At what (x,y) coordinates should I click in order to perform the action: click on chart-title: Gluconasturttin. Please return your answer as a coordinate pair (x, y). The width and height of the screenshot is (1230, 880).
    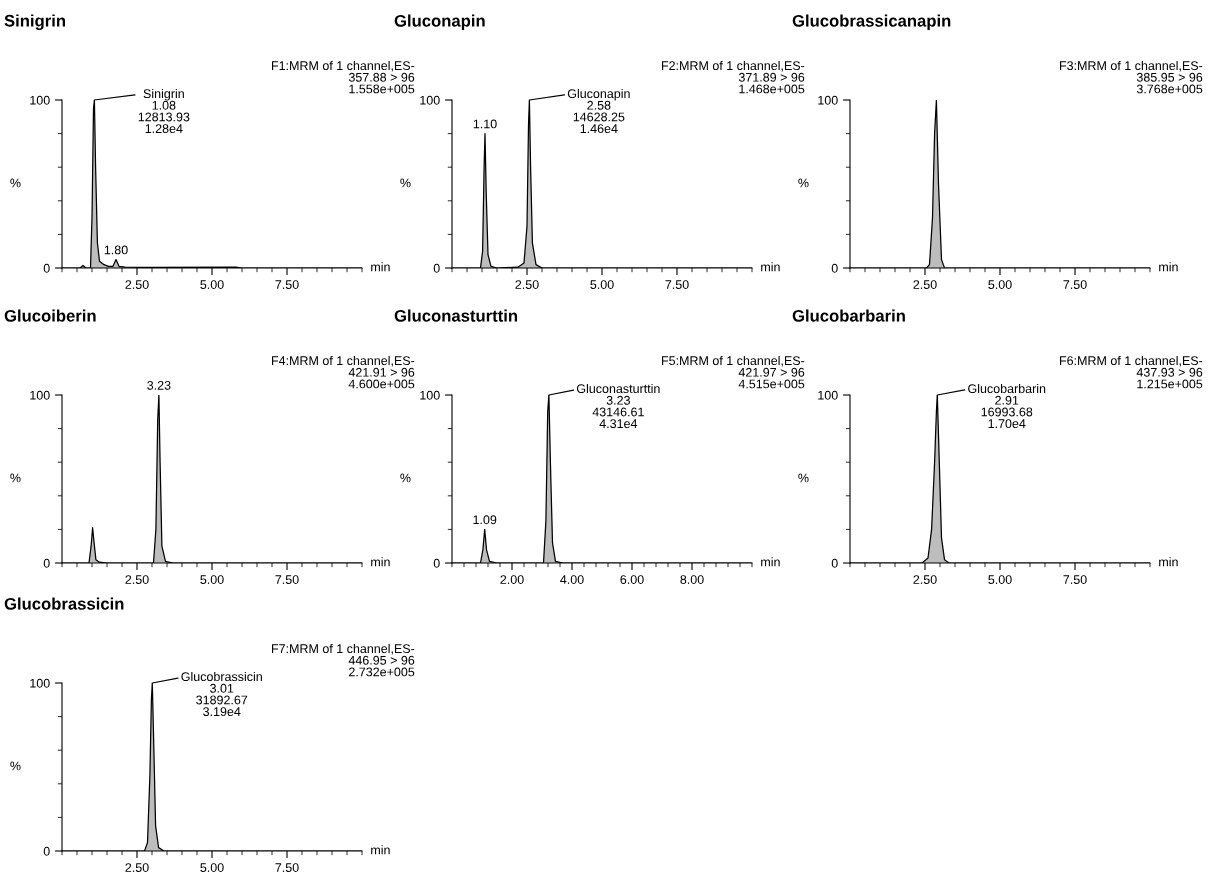
    Looking at the image, I should click on (456, 315).